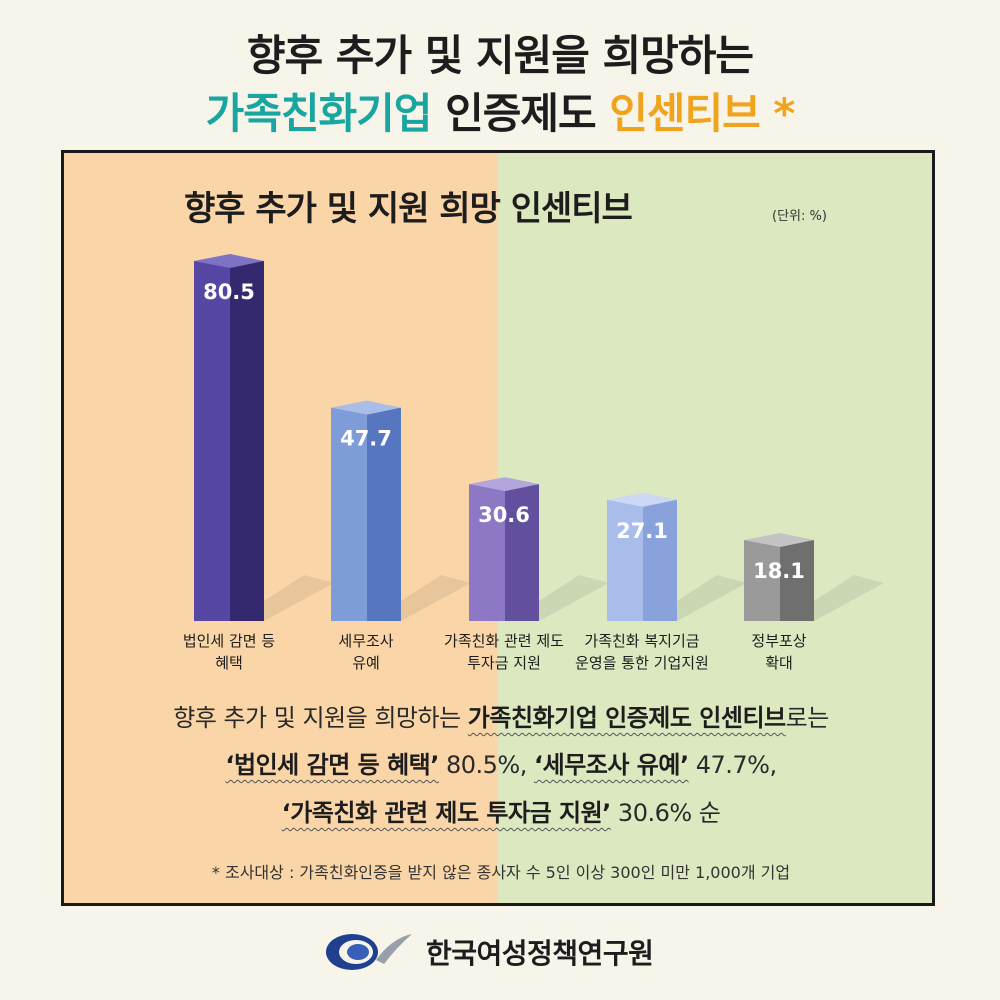 Image resolution: width=1000 pixels, height=1000 pixels. Describe the element at coordinates (732, 765) in the screenshot. I see `summary-text: 47.7%,` at that location.